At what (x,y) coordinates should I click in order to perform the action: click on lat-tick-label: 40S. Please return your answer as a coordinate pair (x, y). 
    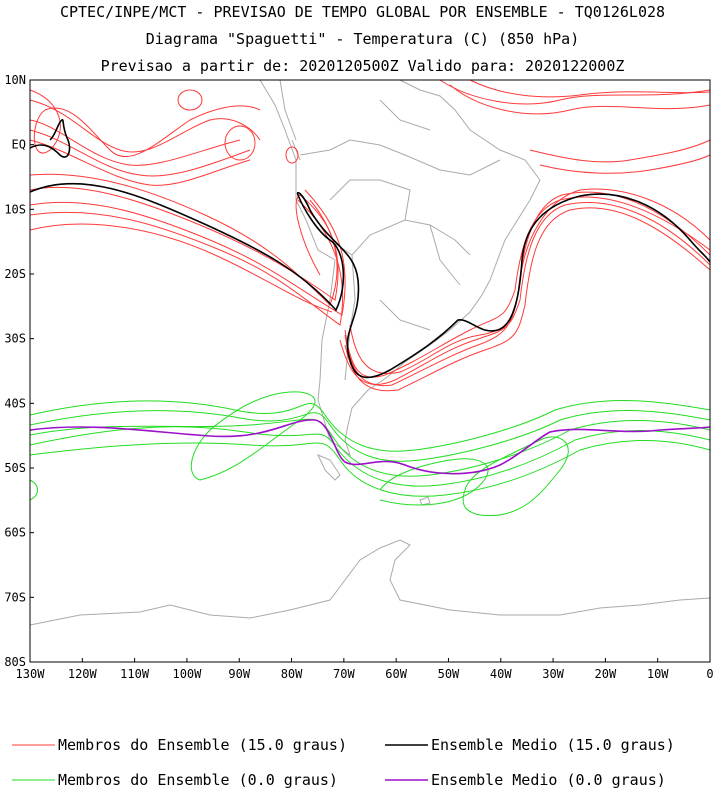
    Looking at the image, I should click on (15, 403).